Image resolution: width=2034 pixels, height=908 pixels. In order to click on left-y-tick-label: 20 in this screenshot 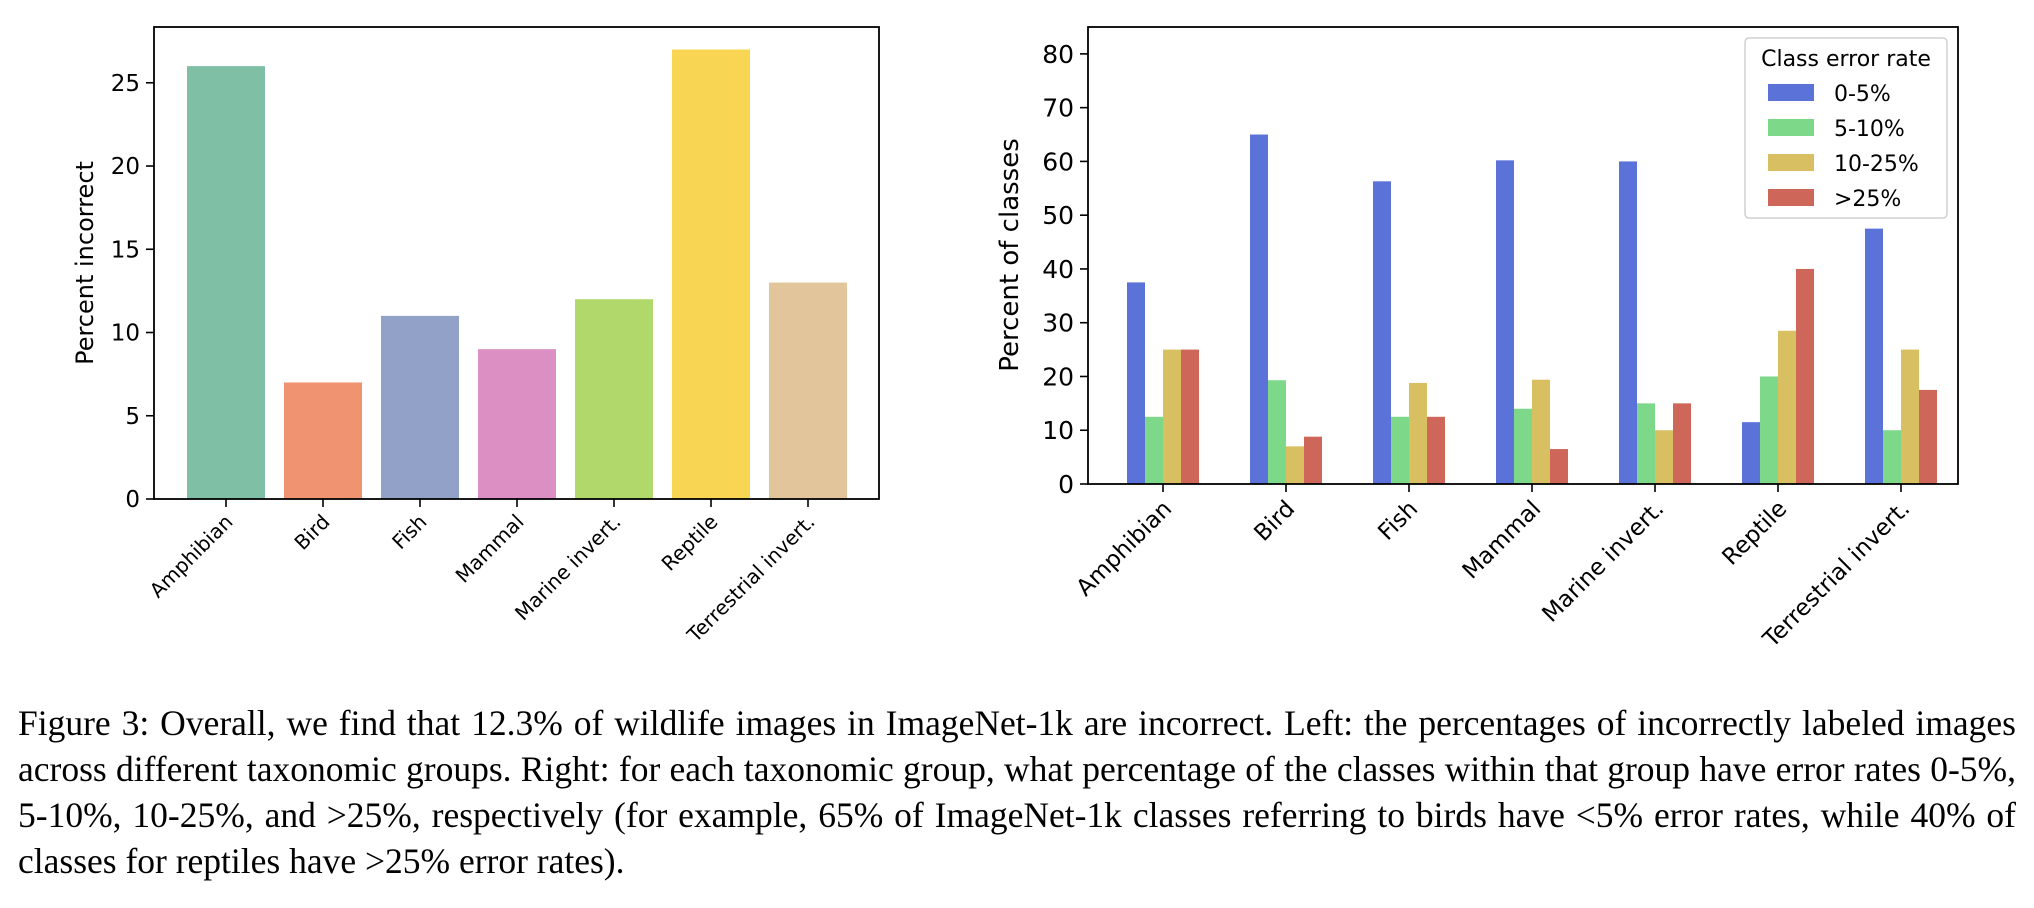, I will do `click(125, 167)`.